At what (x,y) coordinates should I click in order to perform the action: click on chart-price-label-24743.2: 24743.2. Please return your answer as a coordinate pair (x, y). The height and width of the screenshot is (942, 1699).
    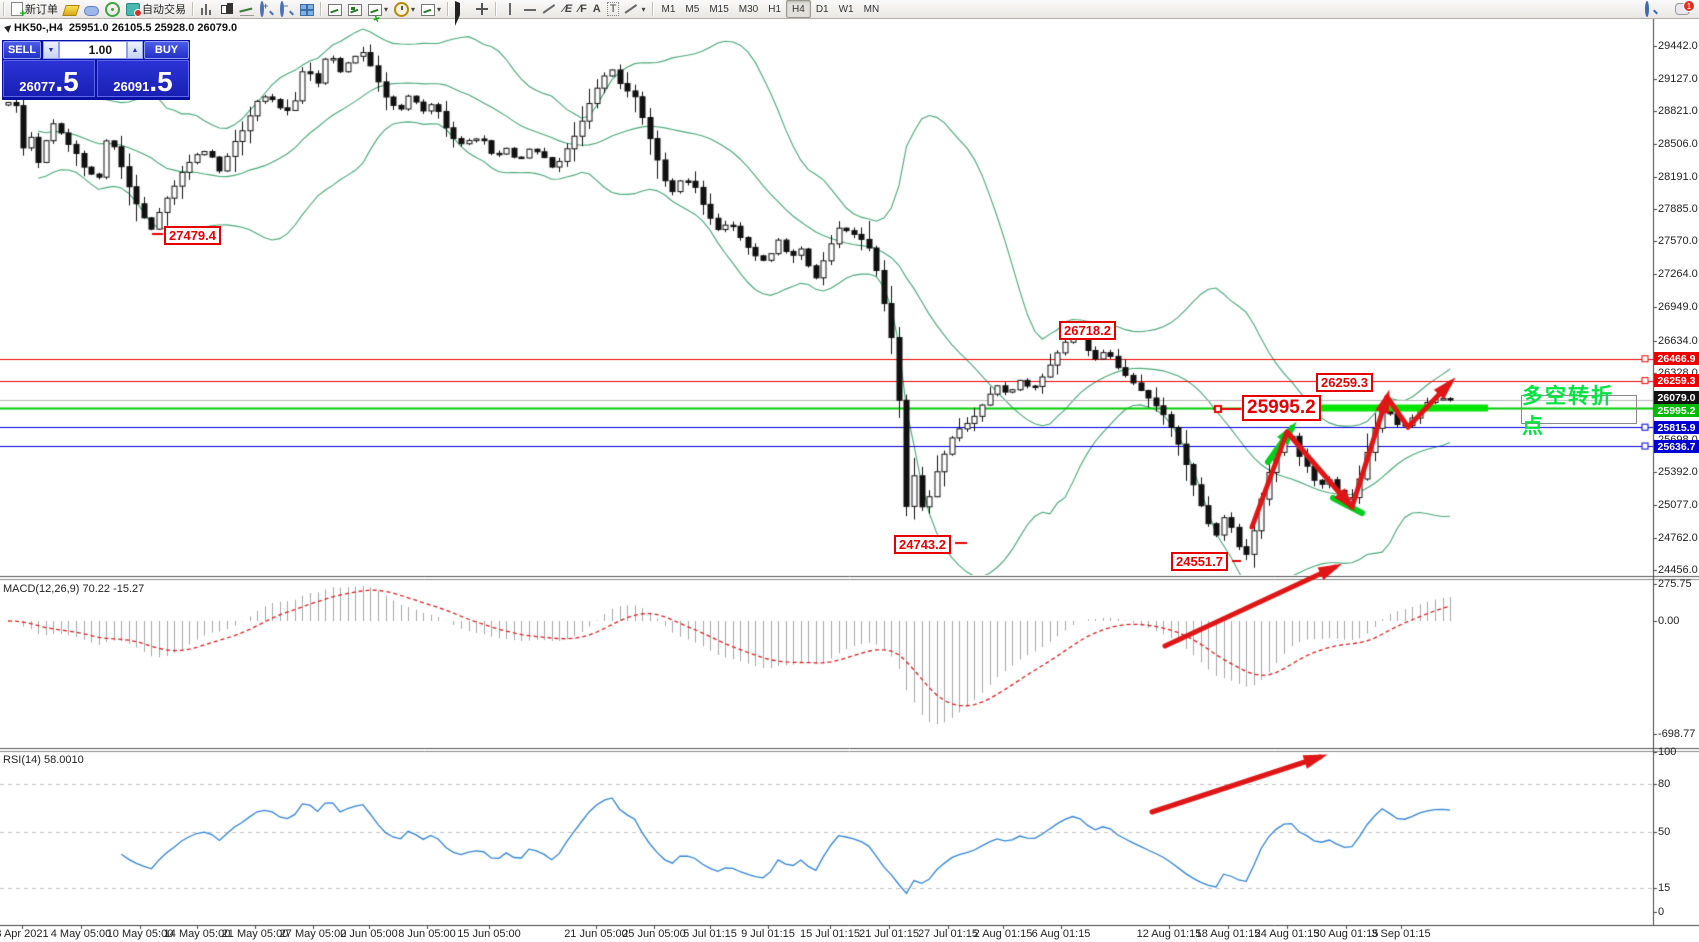
    Looking at the image, I should click on (922, 544).